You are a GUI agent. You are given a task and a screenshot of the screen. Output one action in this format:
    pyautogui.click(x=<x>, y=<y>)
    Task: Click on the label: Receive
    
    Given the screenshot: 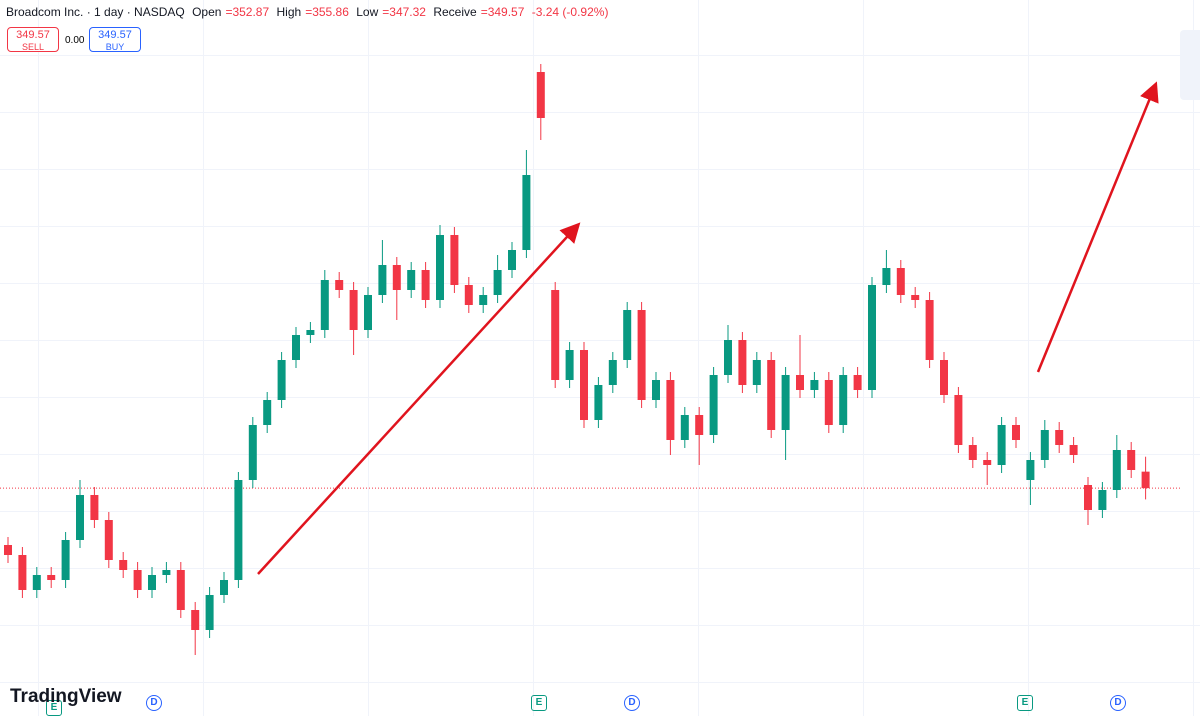 What is the action you would take?
    pyautogui.click(x=455, y=12)
    